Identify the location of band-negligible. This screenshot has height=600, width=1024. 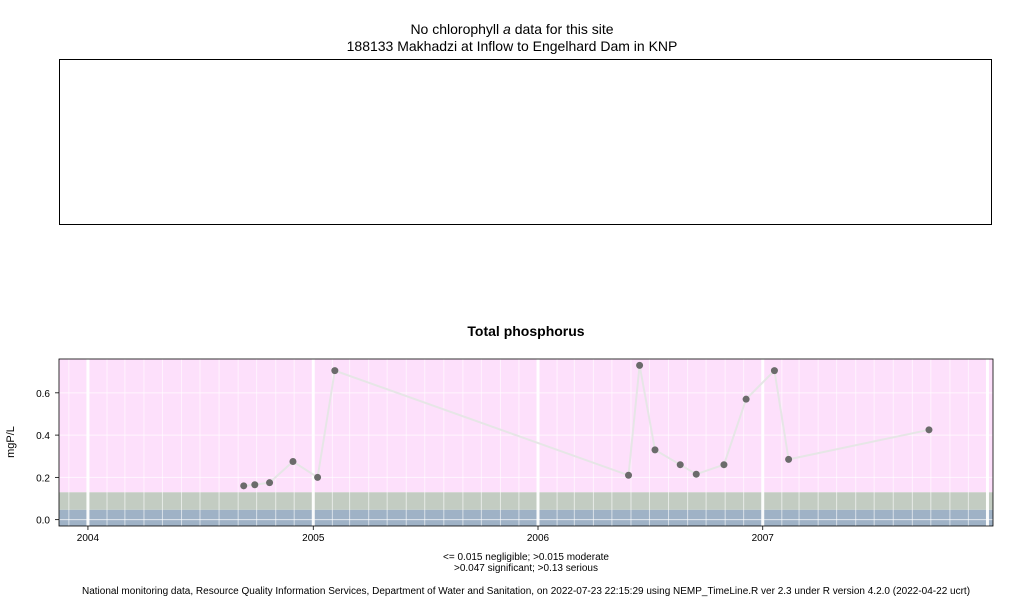
(526, 521).